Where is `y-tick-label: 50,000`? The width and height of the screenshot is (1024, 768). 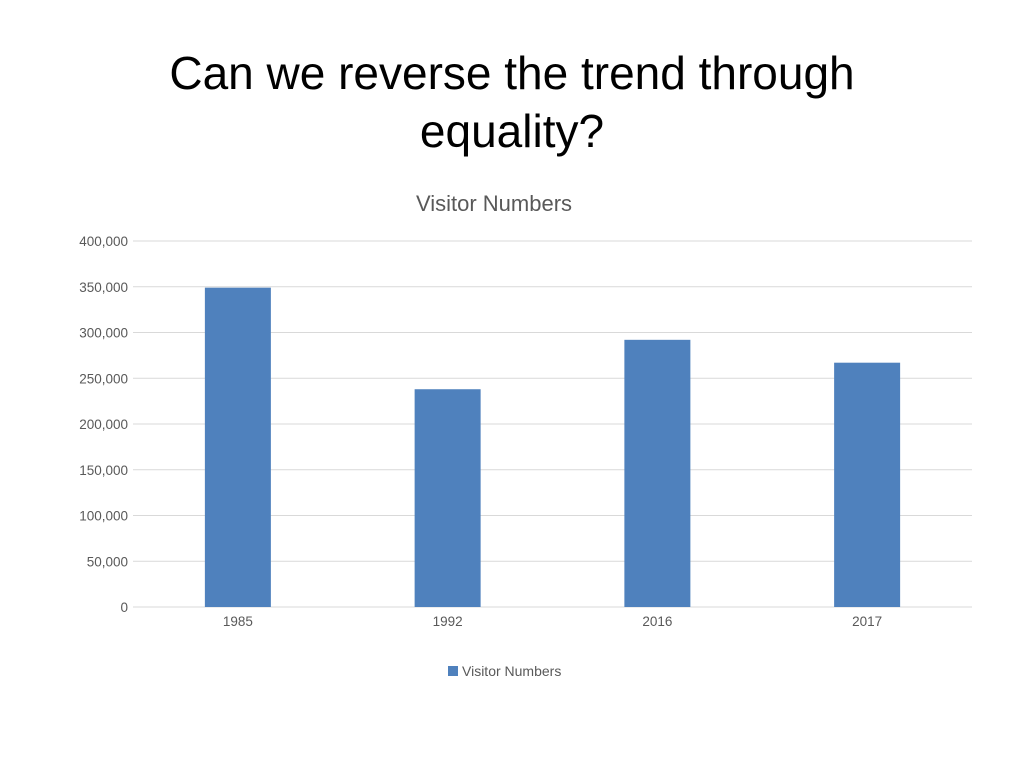
y-tick-label: 50,000 is located at coordinates (107, 561).